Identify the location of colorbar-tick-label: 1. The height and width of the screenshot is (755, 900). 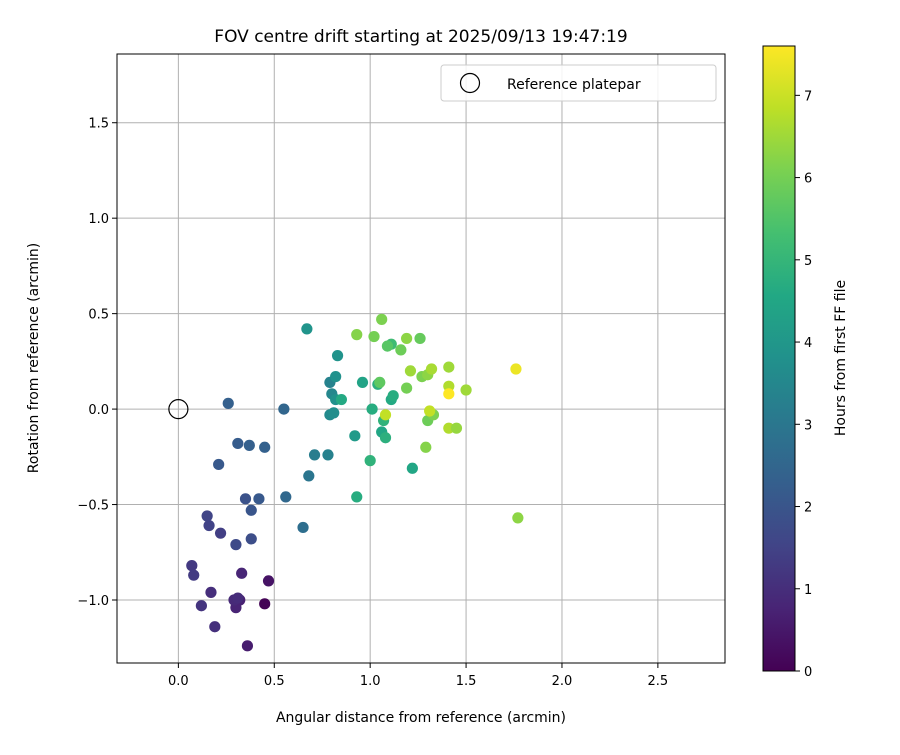
(808, 590).